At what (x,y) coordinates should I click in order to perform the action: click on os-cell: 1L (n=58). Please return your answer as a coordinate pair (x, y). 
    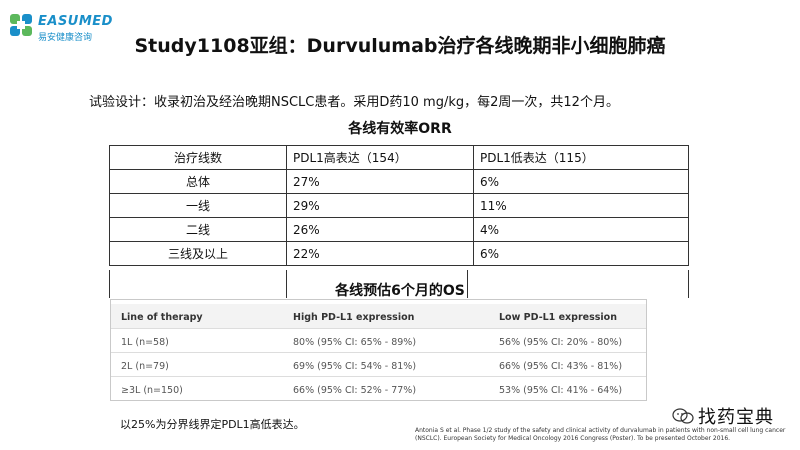
    Looking at the image, I should click on (145, 342).